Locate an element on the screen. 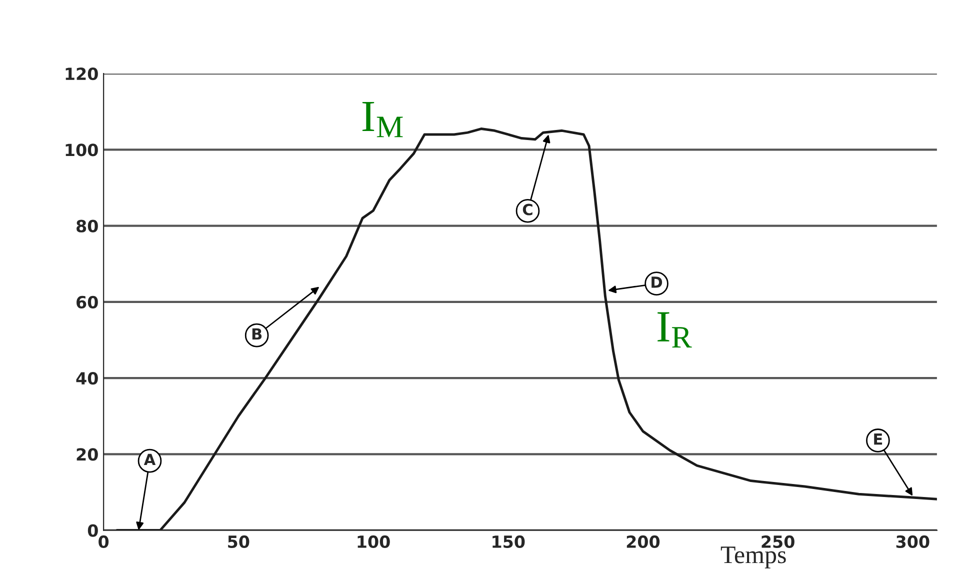  y-tick-label: 20 is located at coordinates (87, 454).